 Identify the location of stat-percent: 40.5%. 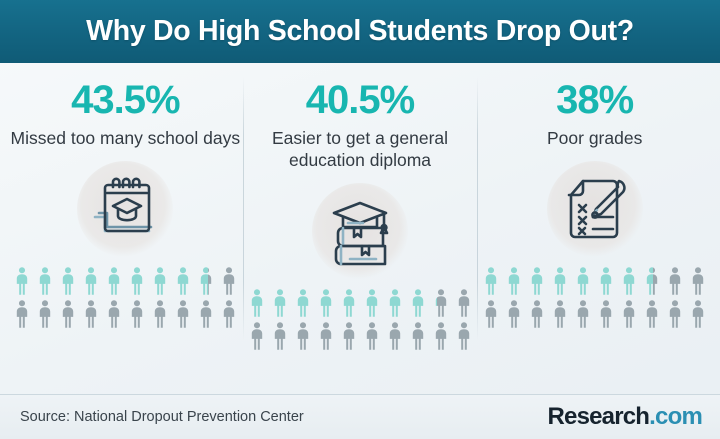
(360, 100).